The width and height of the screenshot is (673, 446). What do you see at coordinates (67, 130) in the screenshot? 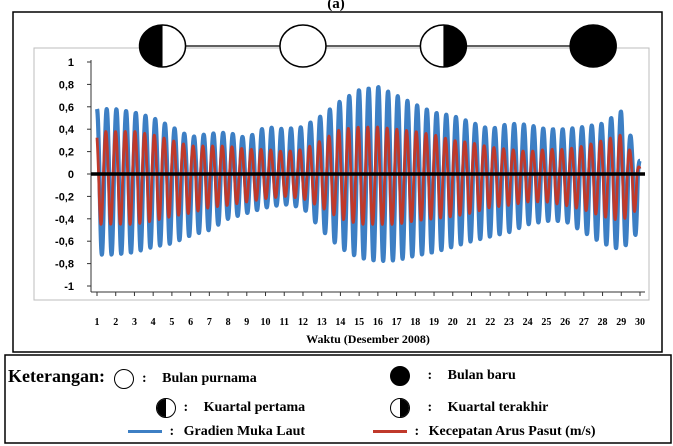
I see `y-tick-label: 0,4` at bounding box center [67, 130].